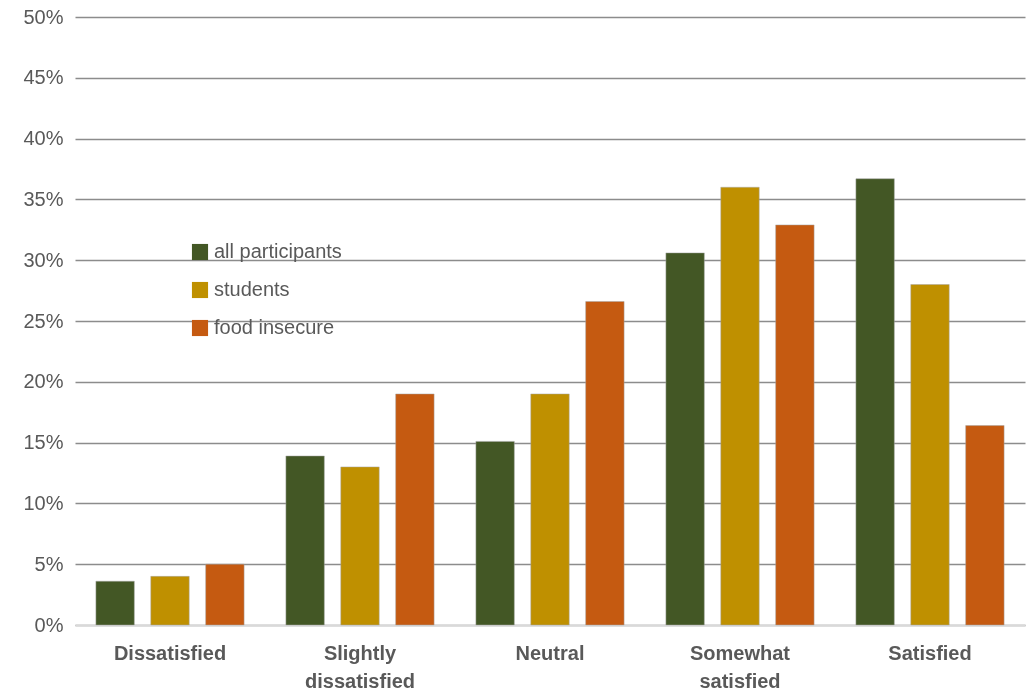 This screenshot has width=1030, height=698. Describe the element at coordinates (43, 502) in the screenshot. I see `y-tick-label: 10%` at that location.